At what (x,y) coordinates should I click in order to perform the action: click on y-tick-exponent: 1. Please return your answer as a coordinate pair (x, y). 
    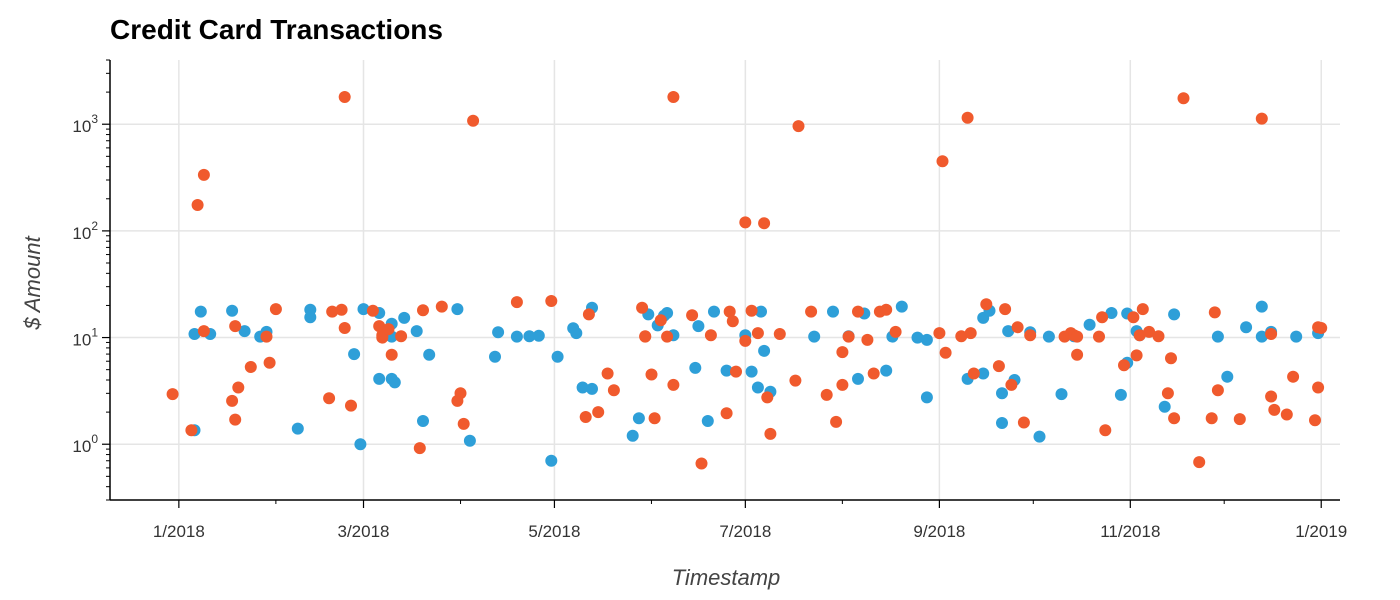
    Looking at the image, I should click on (94, 333).